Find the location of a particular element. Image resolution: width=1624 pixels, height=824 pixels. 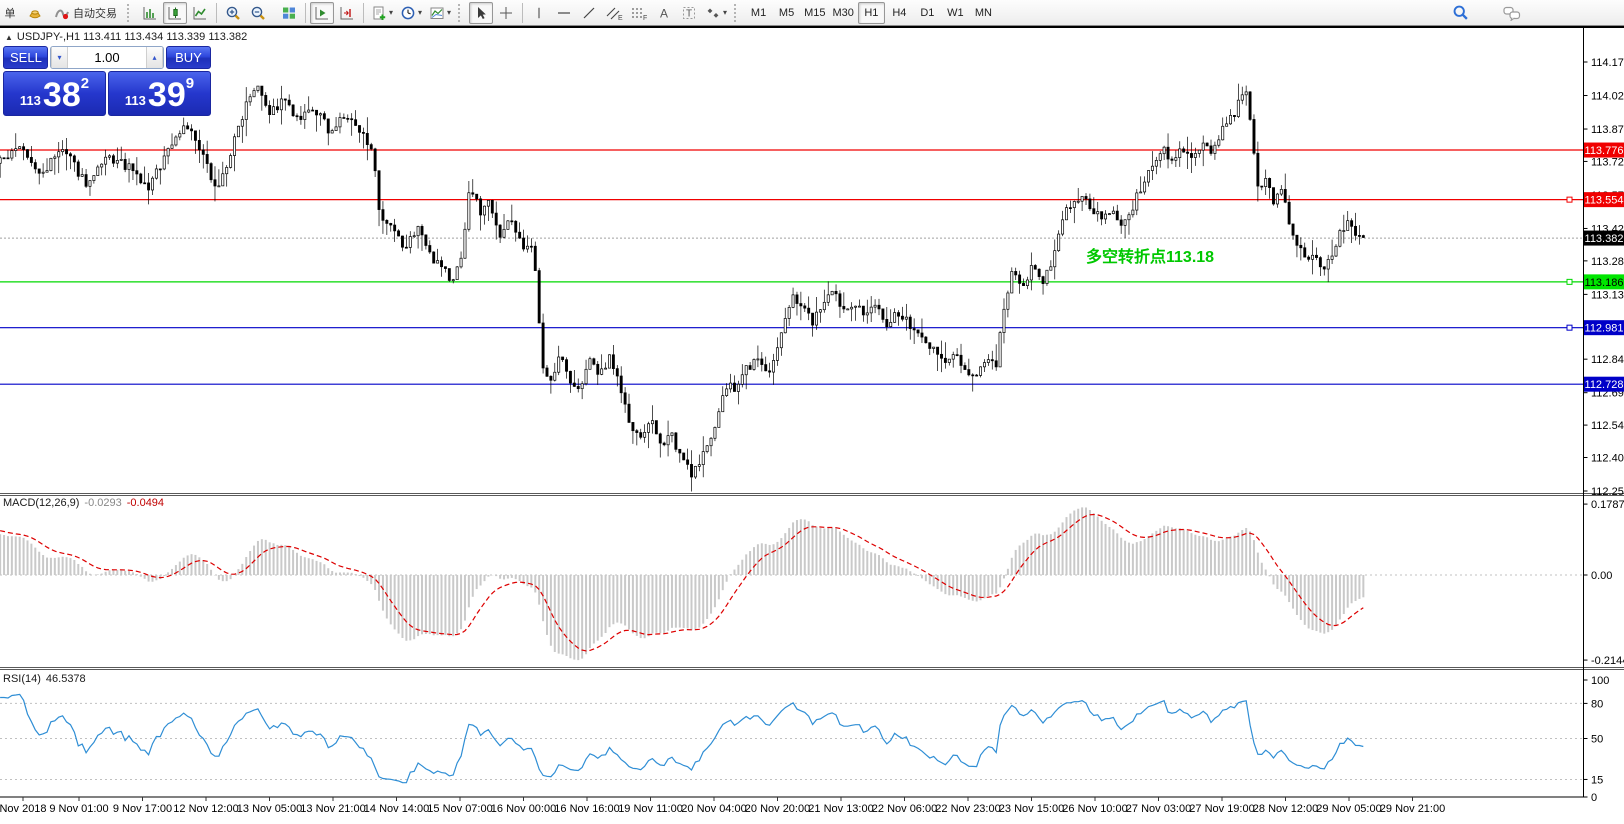

svg-text: 16 Nov 16:00 is located at coordinates (586, 809).